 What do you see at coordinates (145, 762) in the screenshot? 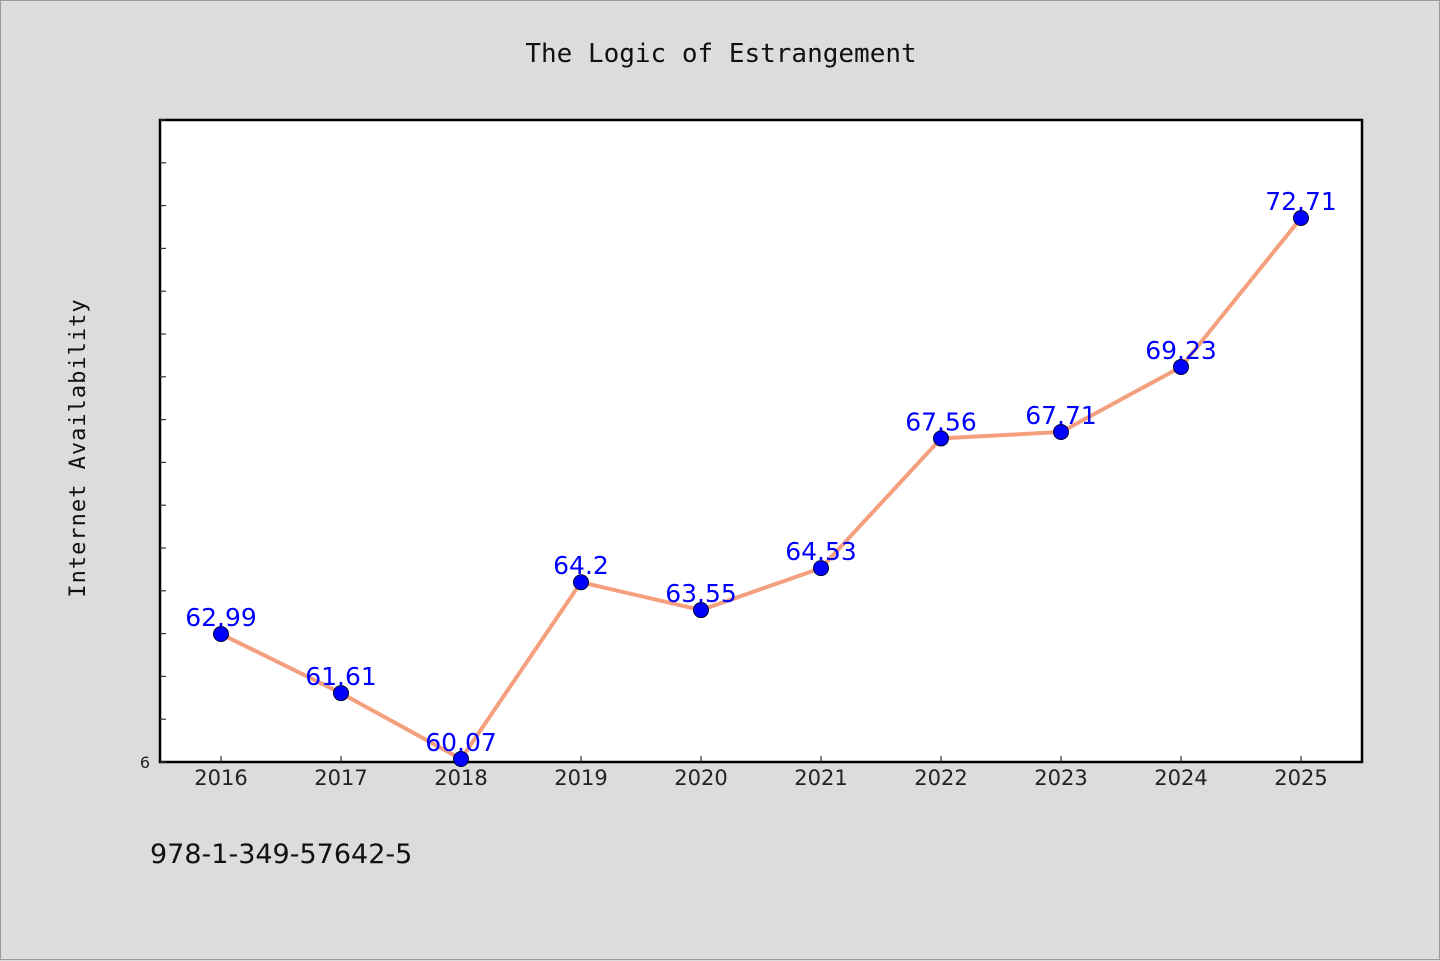
I see `y-tick-label: 6` at bounding box center [145, 762].